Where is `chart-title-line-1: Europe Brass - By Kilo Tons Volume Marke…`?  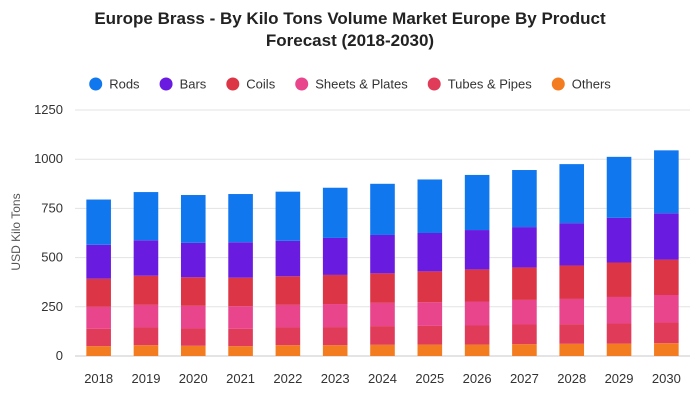
chart-title-line-1: Europe Brass - By Kilo Tons Volume Marke… is located at coordinates (350, 18).